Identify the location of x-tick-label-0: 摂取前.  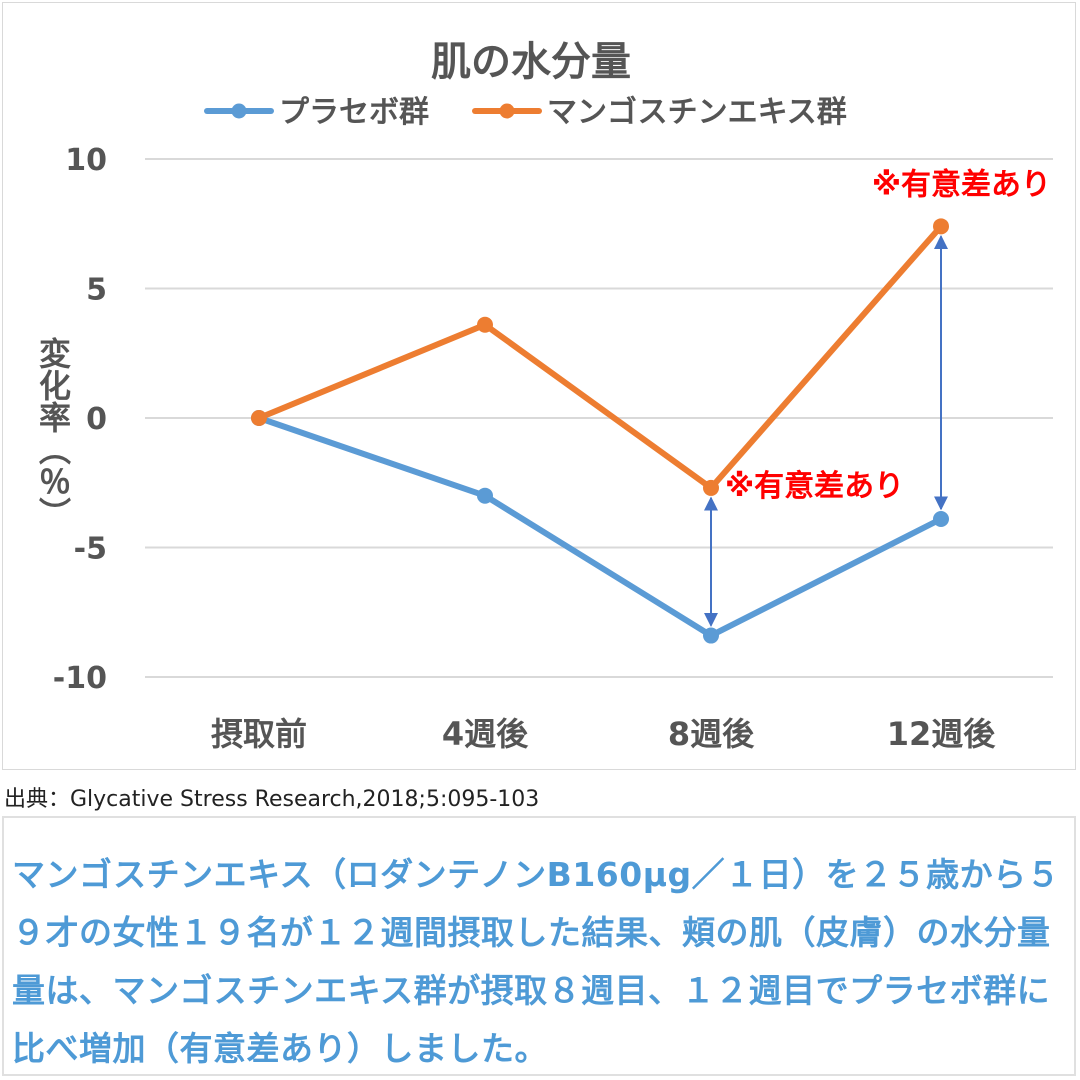
(259, 734).